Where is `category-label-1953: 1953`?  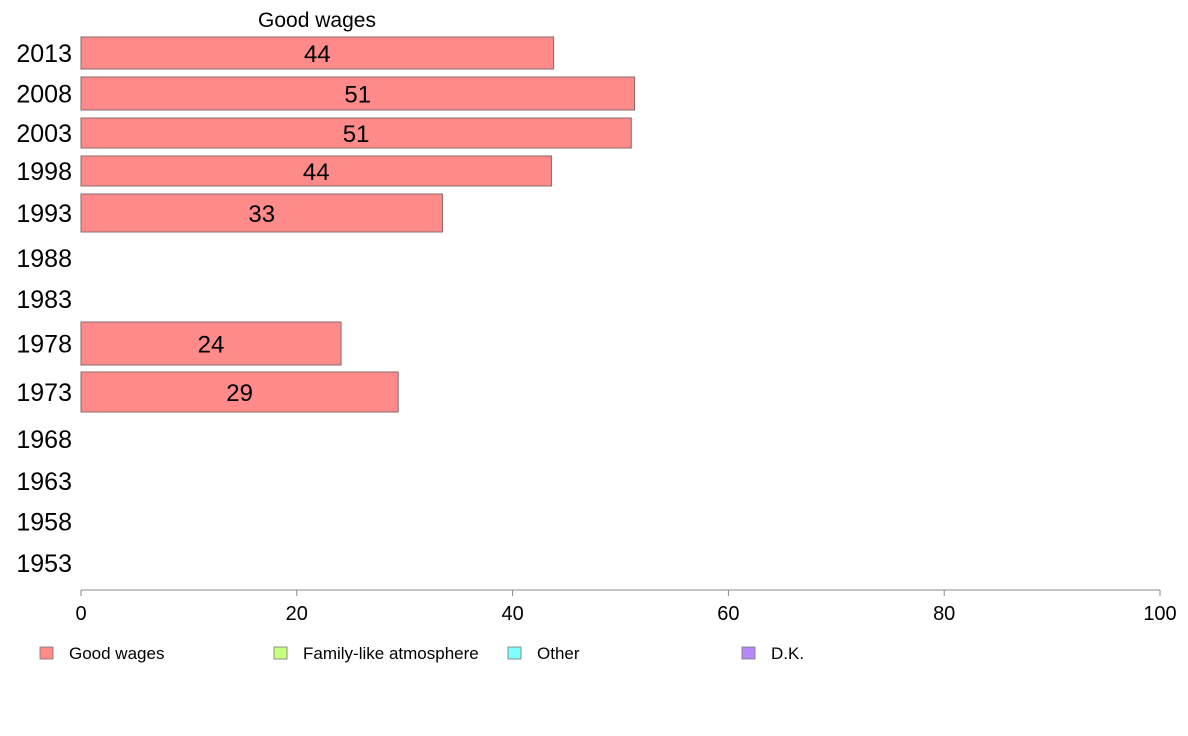 category-label-1953: 1953 is located at coordinates (44, 564).